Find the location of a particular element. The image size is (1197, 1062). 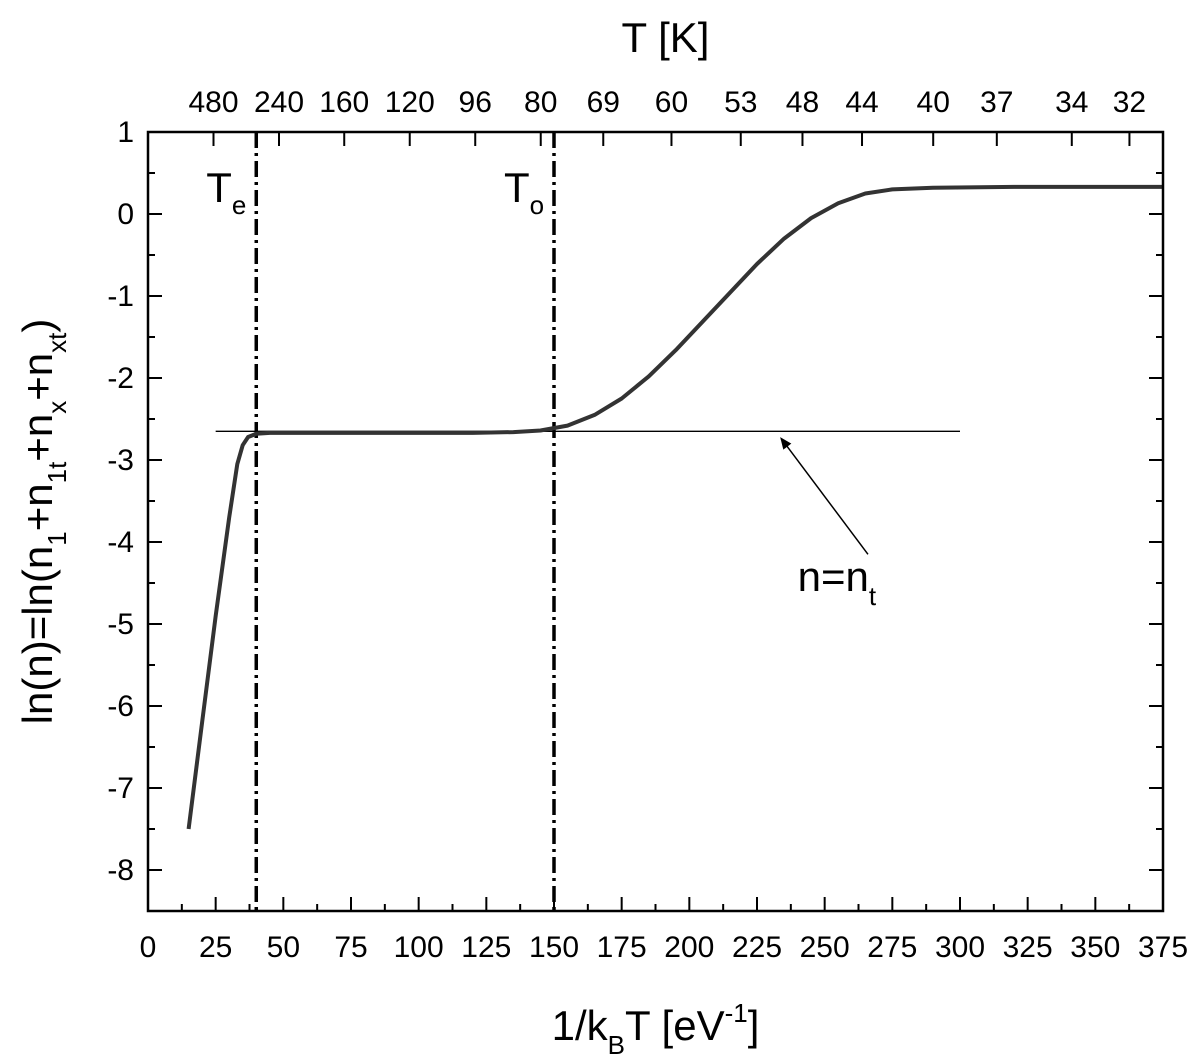

vline-label: To is located at coordinates (524, 192).